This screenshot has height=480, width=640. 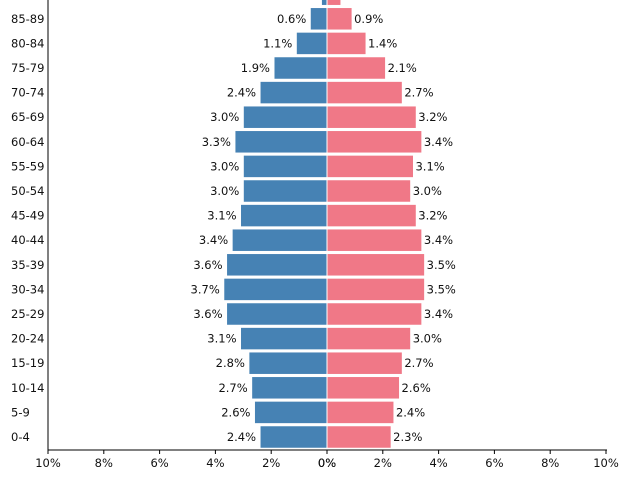 I want to click on age-label: 40-44, so click(x=27, y=240).